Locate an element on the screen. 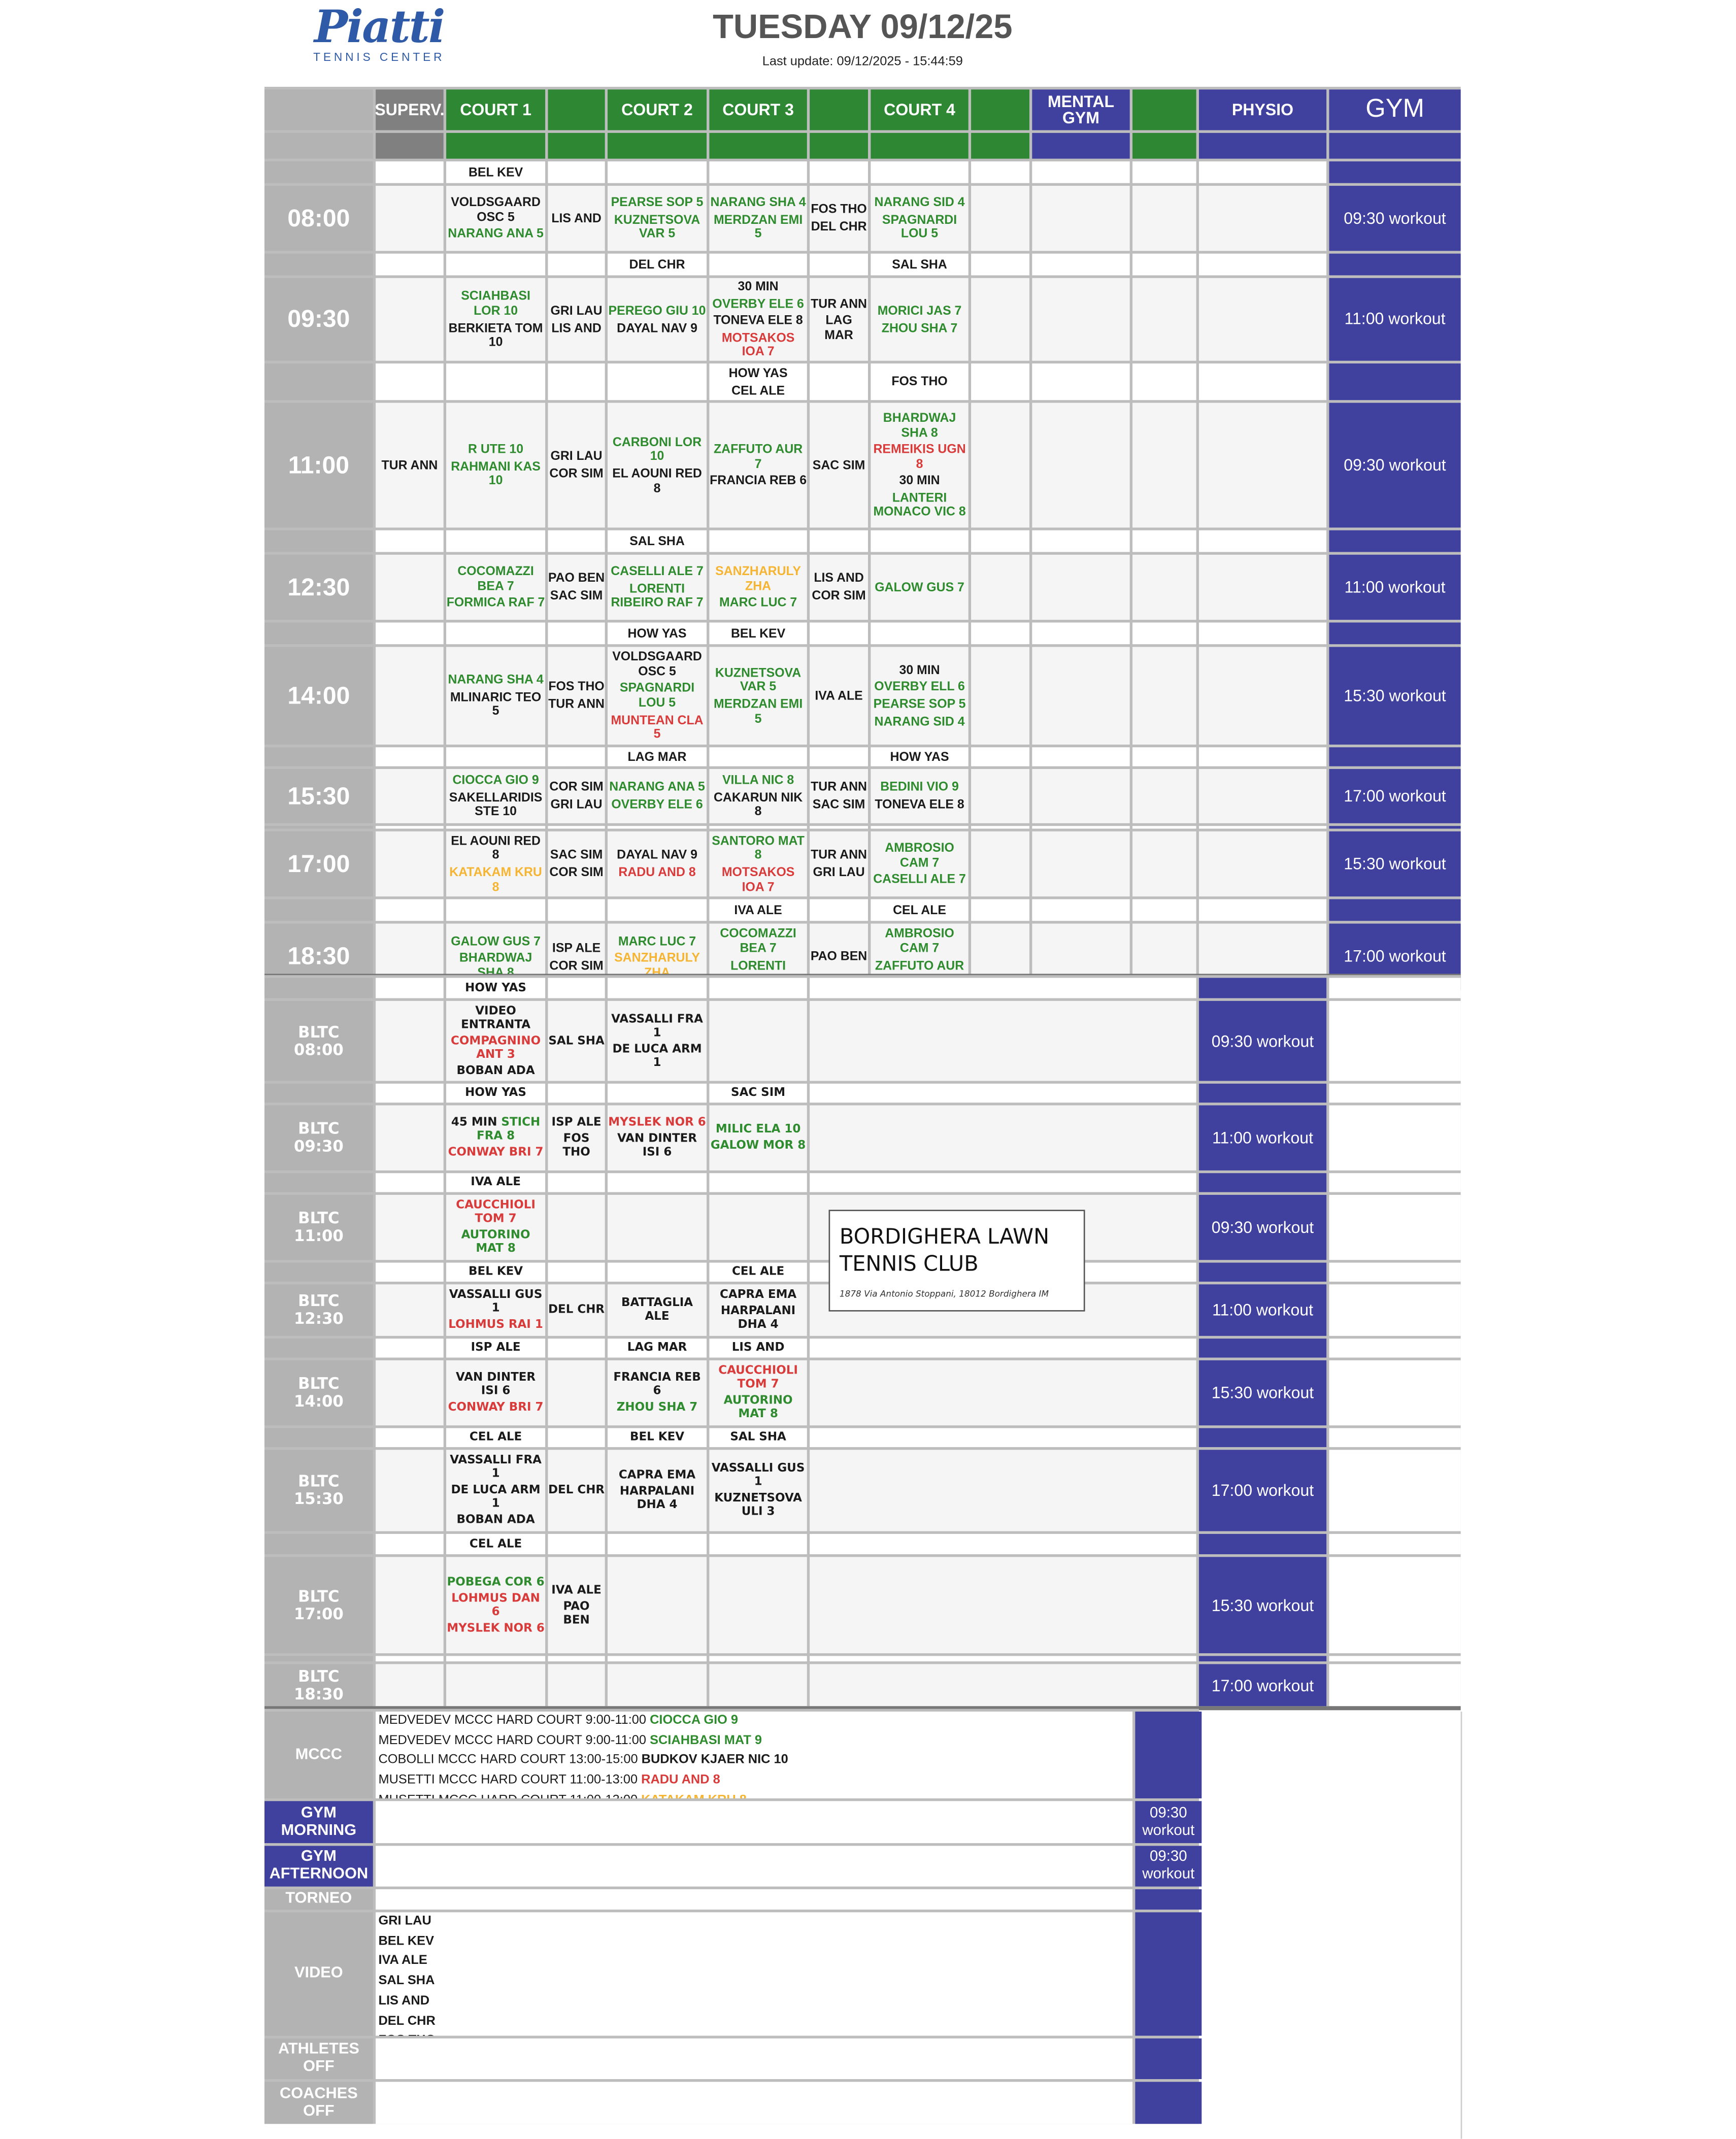 The height and width of the screenshot is (2139, 1736). booking-cell-court3b: FOS THO DEL CHR is located at coordinates (839, 219).